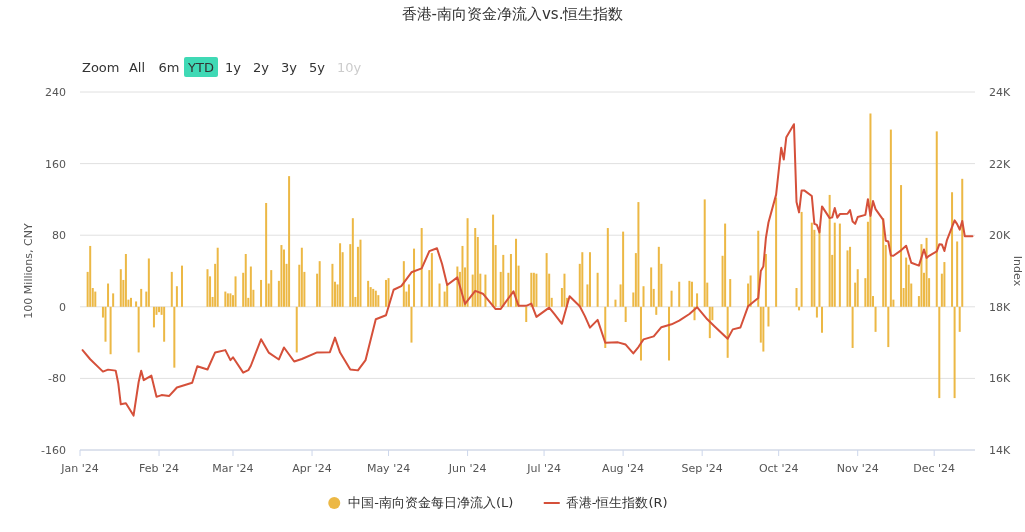  I want to click on y-tick-label: 160, so click(55, 164).